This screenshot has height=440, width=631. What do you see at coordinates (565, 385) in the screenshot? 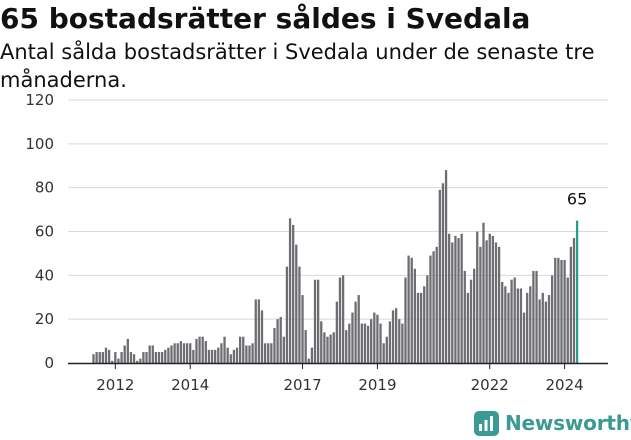
I see `x-tick-label-2024: 2024` at bounding box center [565, 385].